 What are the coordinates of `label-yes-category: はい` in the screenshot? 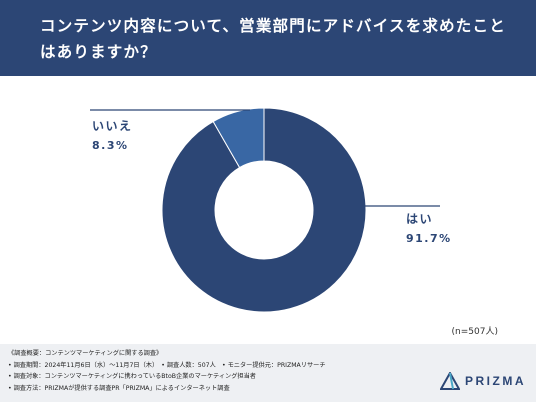 It's located at (419, 219).